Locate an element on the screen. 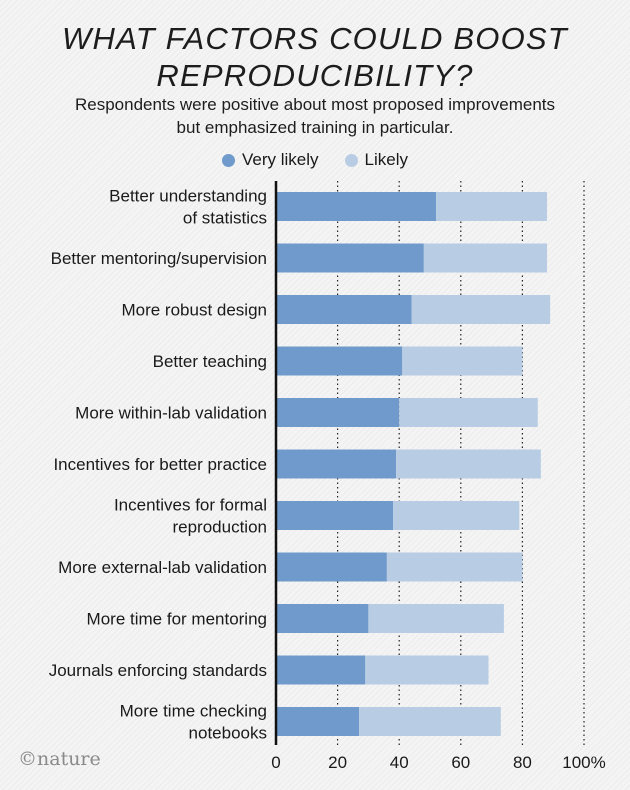 Image resolution: width=630 pixels, height=790 pixels. legend-item-very-likely: Very likely is located at coordinates (270, 160).